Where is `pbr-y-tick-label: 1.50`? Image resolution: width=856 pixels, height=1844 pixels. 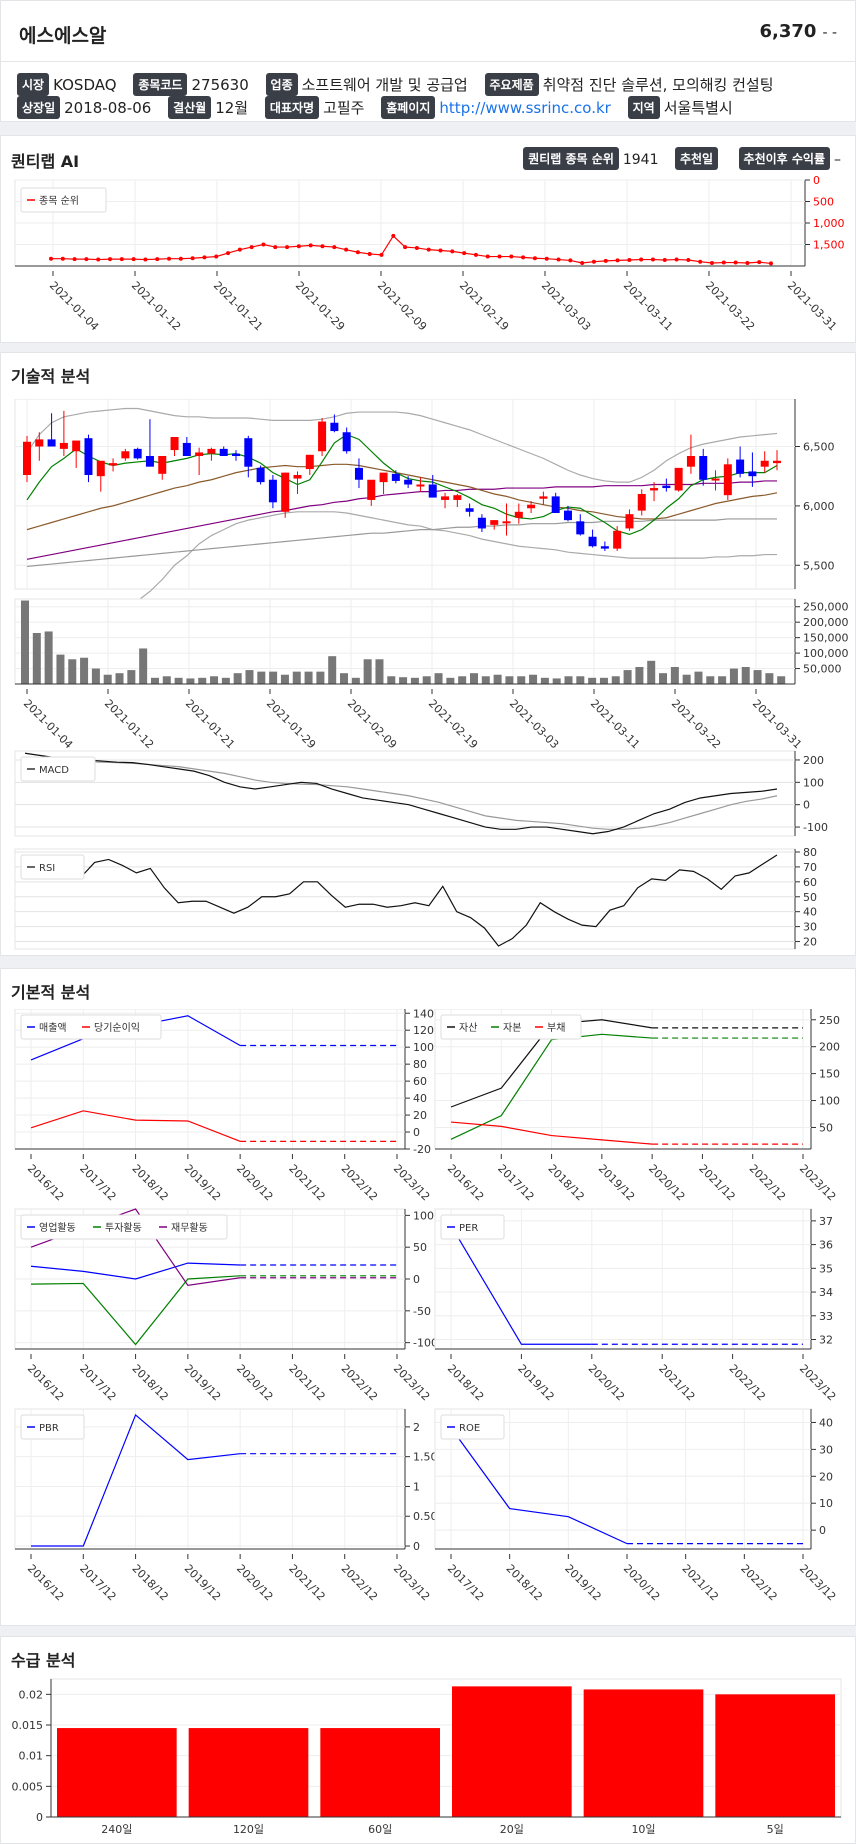 pbr-y-tick-label: 1.50 is located at coordinates (425, 1457).